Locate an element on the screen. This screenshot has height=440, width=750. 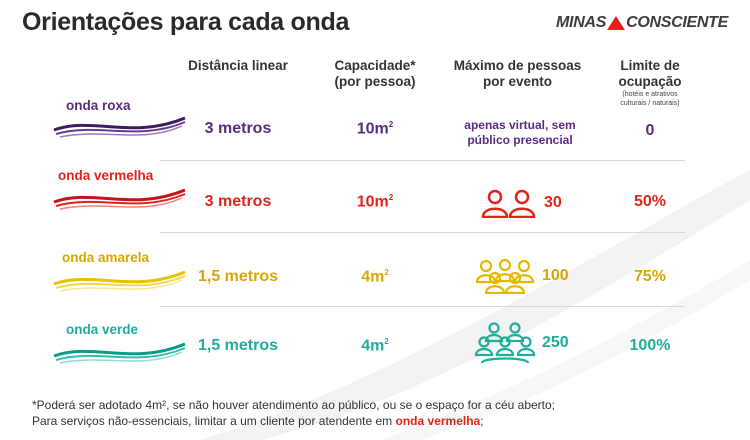
header-limite-sub2: culturais / naturais) is located at coordinates (650, 103).